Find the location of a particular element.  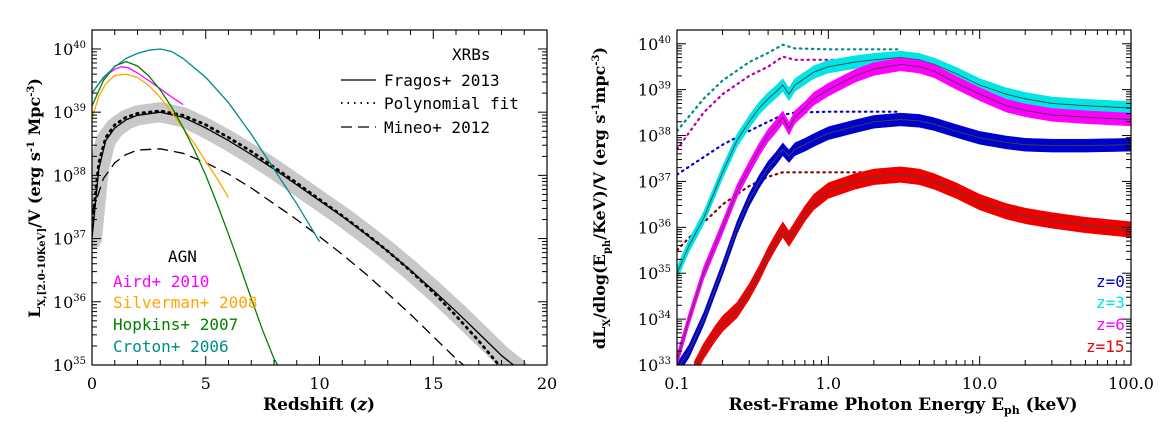

series-hopkins-2007 is located at coordinates (185, 212).